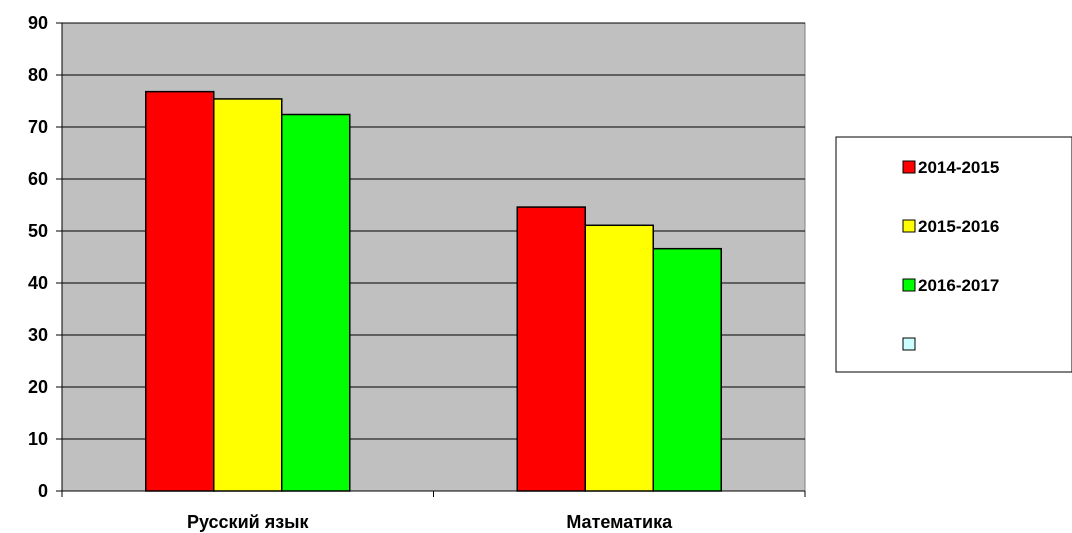 The height and width of the screenshot is (533, 1072). What do you see at coordinates (38, 75) in the screenshot?
I see `y-tick-label: 80` at bounding box center [38, 75].